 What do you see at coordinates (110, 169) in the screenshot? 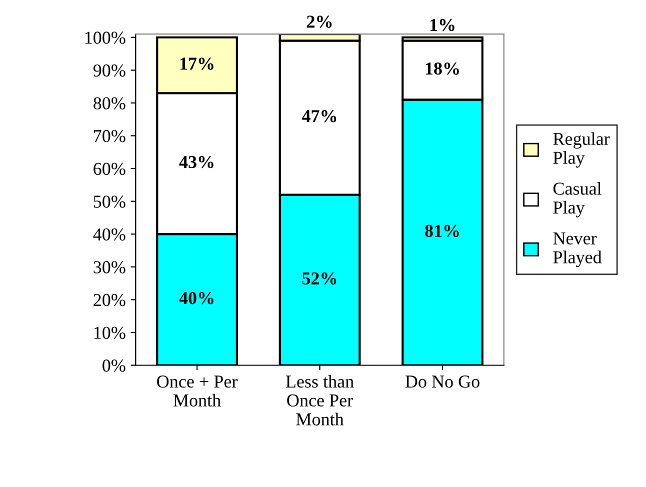
I see `y-tick-label: 60%` at bounding box center [110, 169].